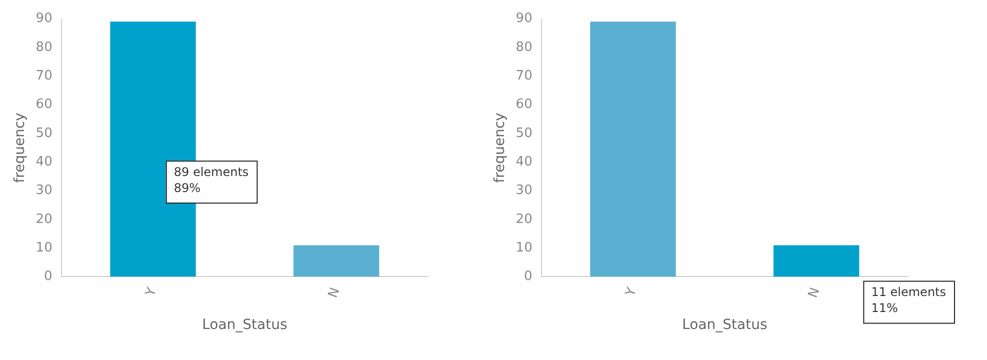  I want to click on text: 11 elements 11%, so click(908, 299).